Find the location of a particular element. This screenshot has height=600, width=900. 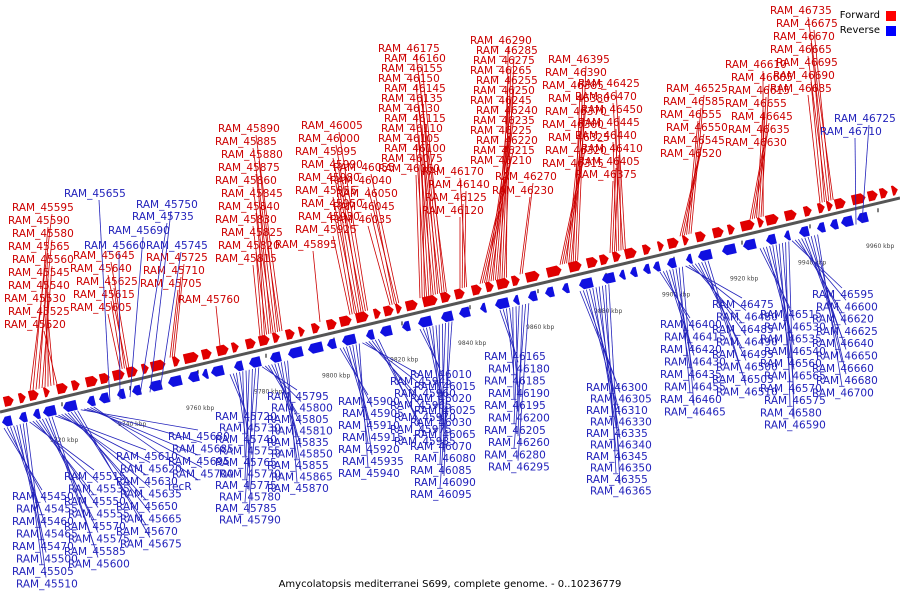

gene-label: RAM_46500 is located at coordinates (747, 368).